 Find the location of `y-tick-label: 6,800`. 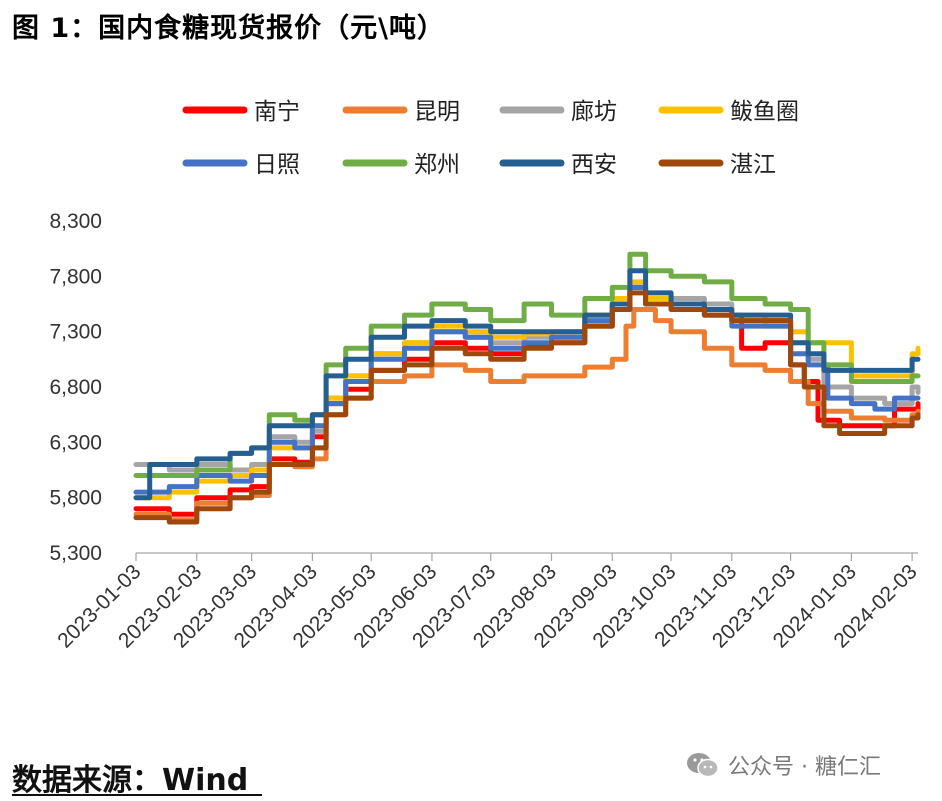

y-tick-label: 6,800 is located at coordinates (75, 387).